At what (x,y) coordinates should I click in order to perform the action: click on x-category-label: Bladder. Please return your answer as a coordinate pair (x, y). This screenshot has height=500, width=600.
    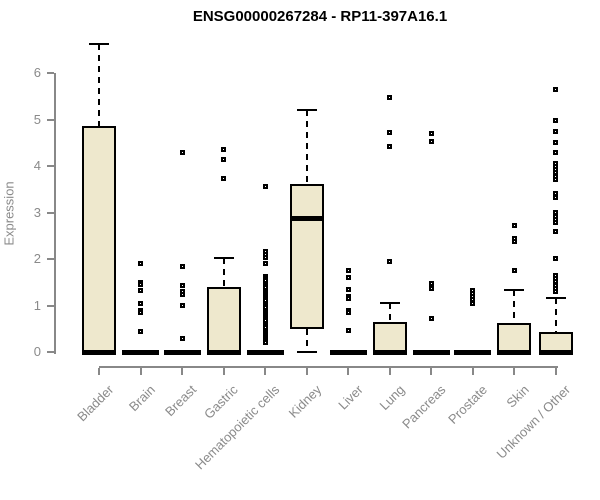
    Looking at the image, I should click on (95, 403).